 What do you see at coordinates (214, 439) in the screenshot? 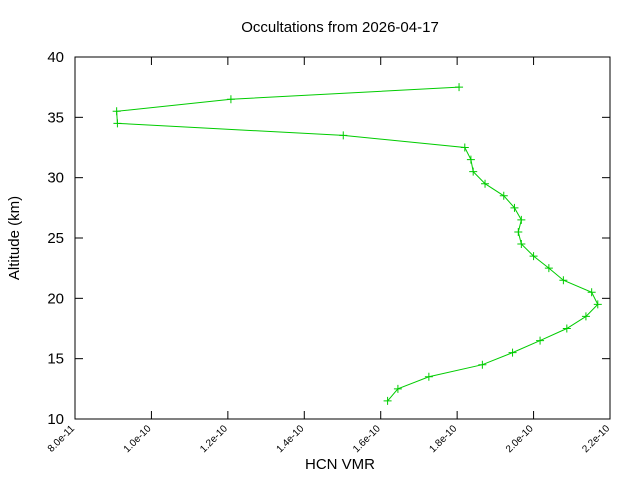
I see `x-tick-label: 1.2e-10` at bounding box center [214, 439].